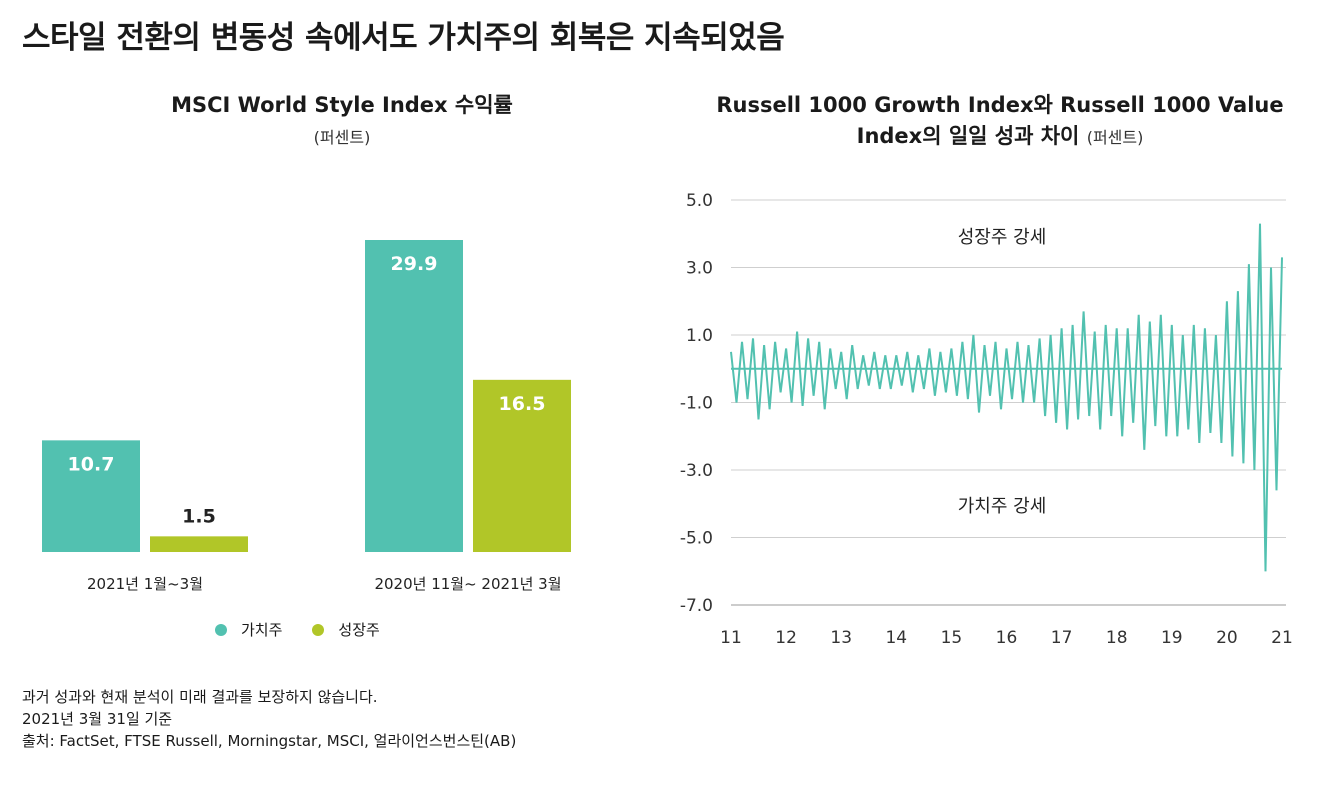 This screenshot has width=1341, height=787. I want to click on x-tick-label: 13, so click(841, 638).